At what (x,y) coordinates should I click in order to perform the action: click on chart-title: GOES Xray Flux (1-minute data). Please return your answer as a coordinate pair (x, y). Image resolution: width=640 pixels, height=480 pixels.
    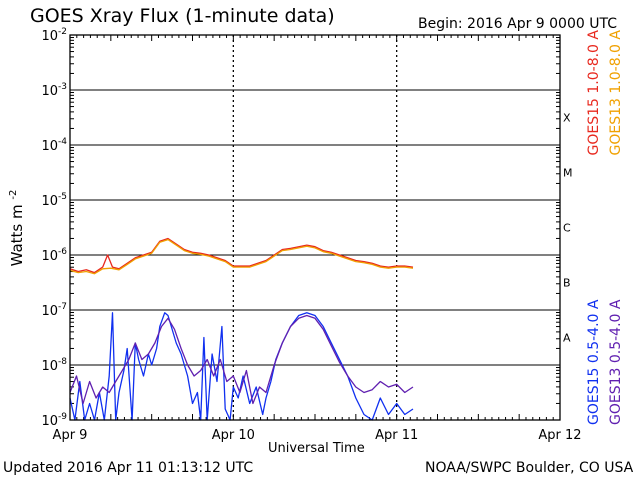
    Looking at the image, I should click on (182, 16).